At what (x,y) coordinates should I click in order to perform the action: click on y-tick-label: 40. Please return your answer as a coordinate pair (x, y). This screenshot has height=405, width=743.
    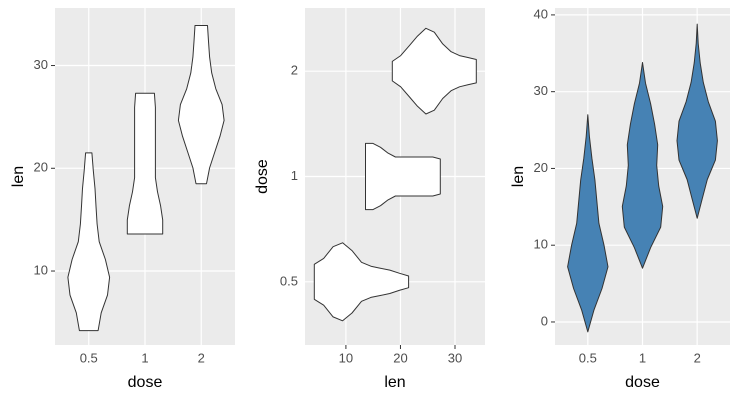
    Looking at the image, I should click on (541, 13).